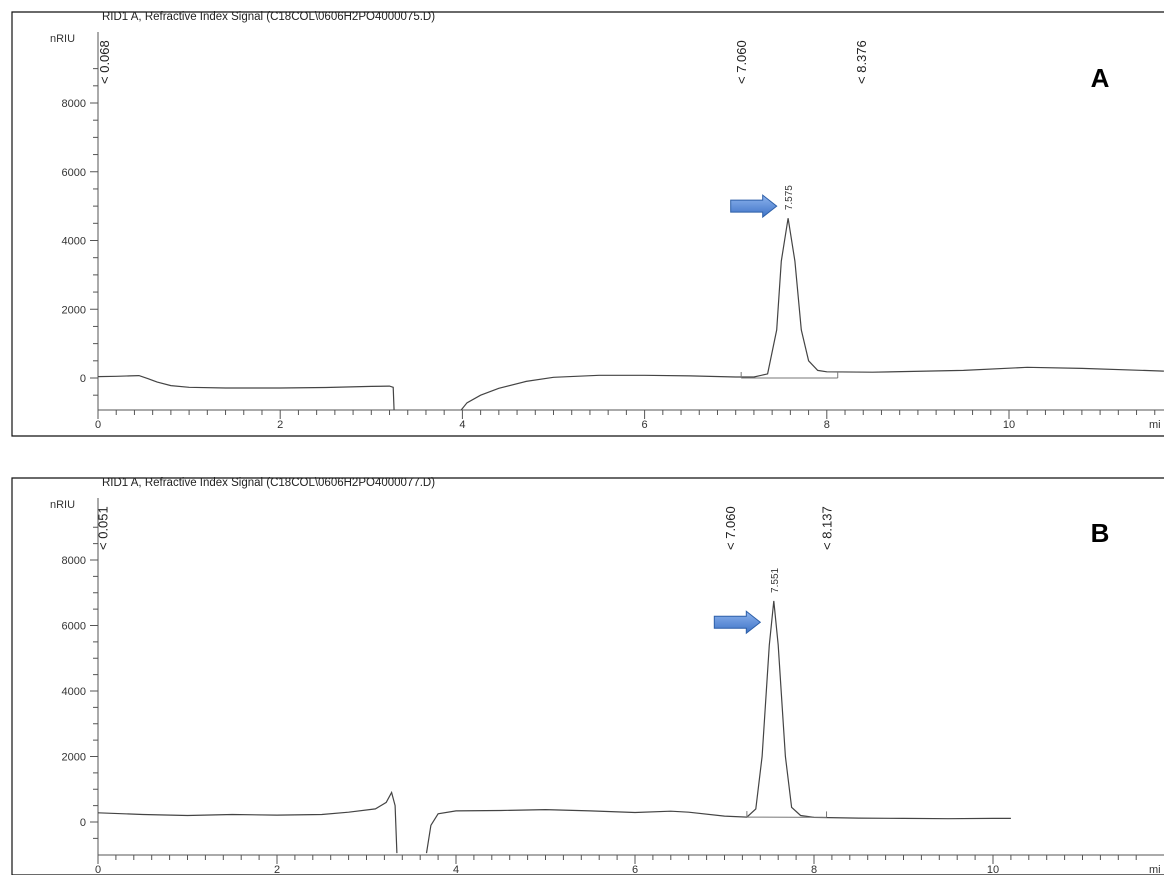 This screenshot has height=875, width=1164. Describe the element at coordinates (861, 56) in the screenshot. I see `time-marker-value: 8.376` at that location.